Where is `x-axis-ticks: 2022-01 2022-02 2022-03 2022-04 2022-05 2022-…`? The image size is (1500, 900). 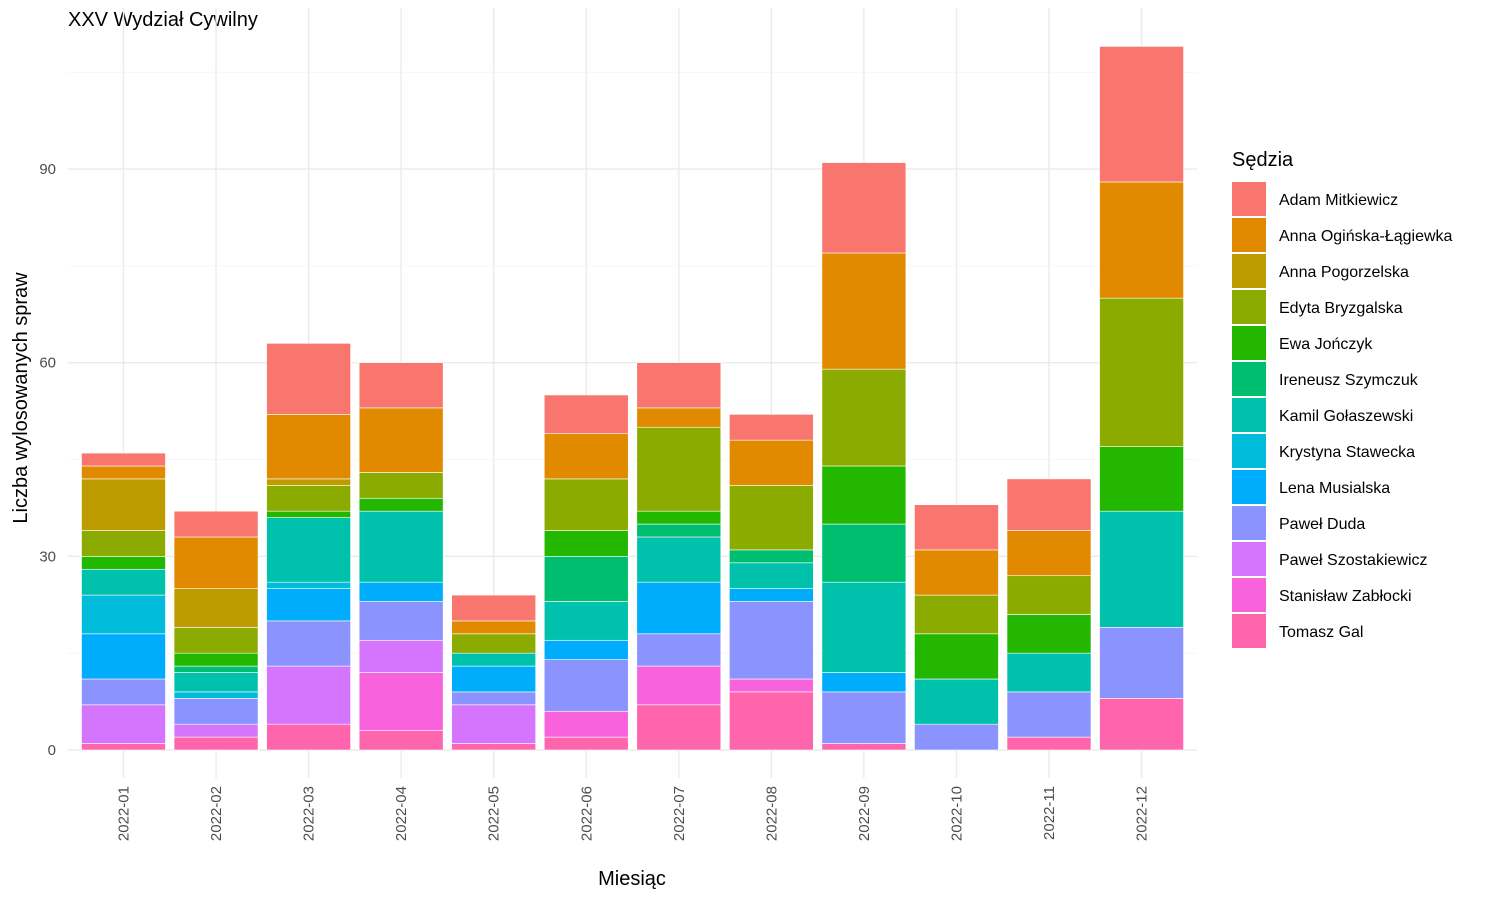 x-axis-ticks: 2022-01 2022-02 2022-03 2022-04 2022-05 2022-… is located at coordinates (633, 813).